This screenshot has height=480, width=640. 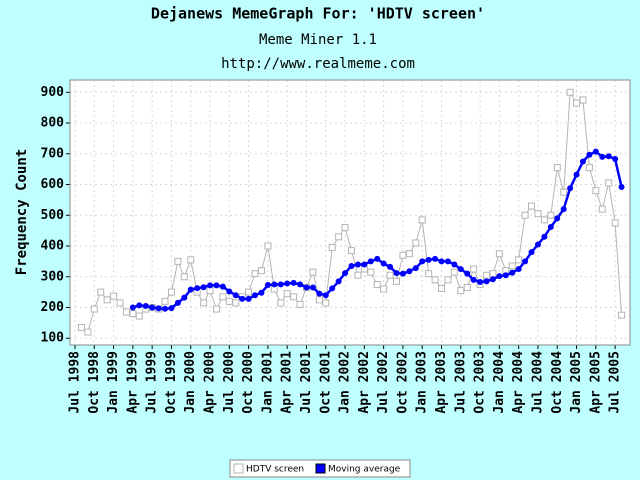 I want to click on x-tick-label: Oct 1998, so click(x=94, y=382).